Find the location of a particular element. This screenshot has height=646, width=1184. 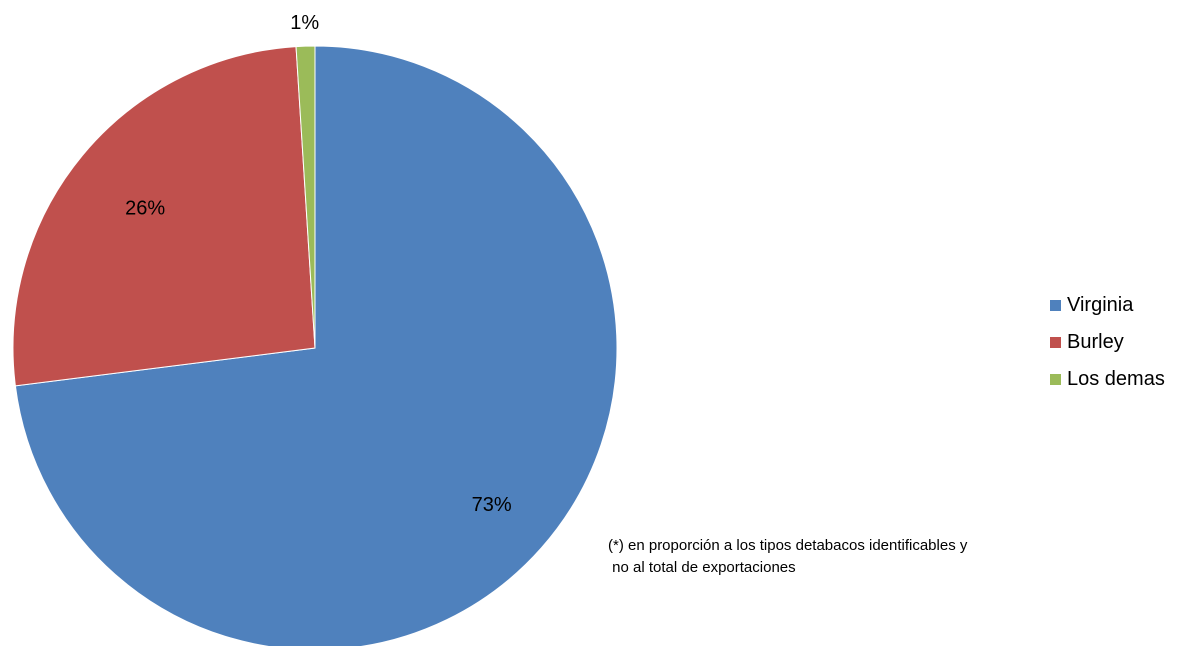

legend-item-virginia: Virginia is located at coordinates (1115, 305).